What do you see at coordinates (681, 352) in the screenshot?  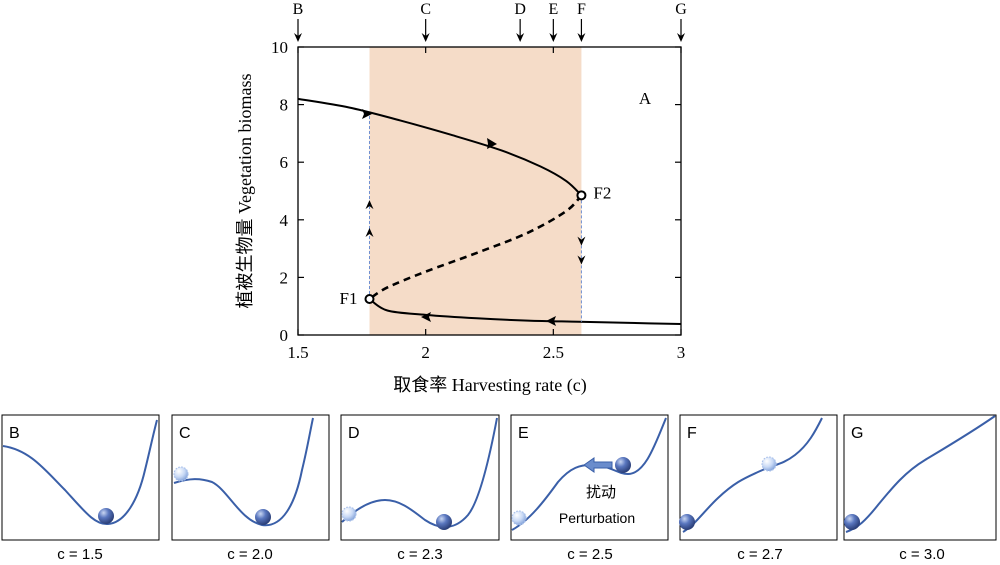 I see `x-tick-label: 3` at bounding box center [681, 352].